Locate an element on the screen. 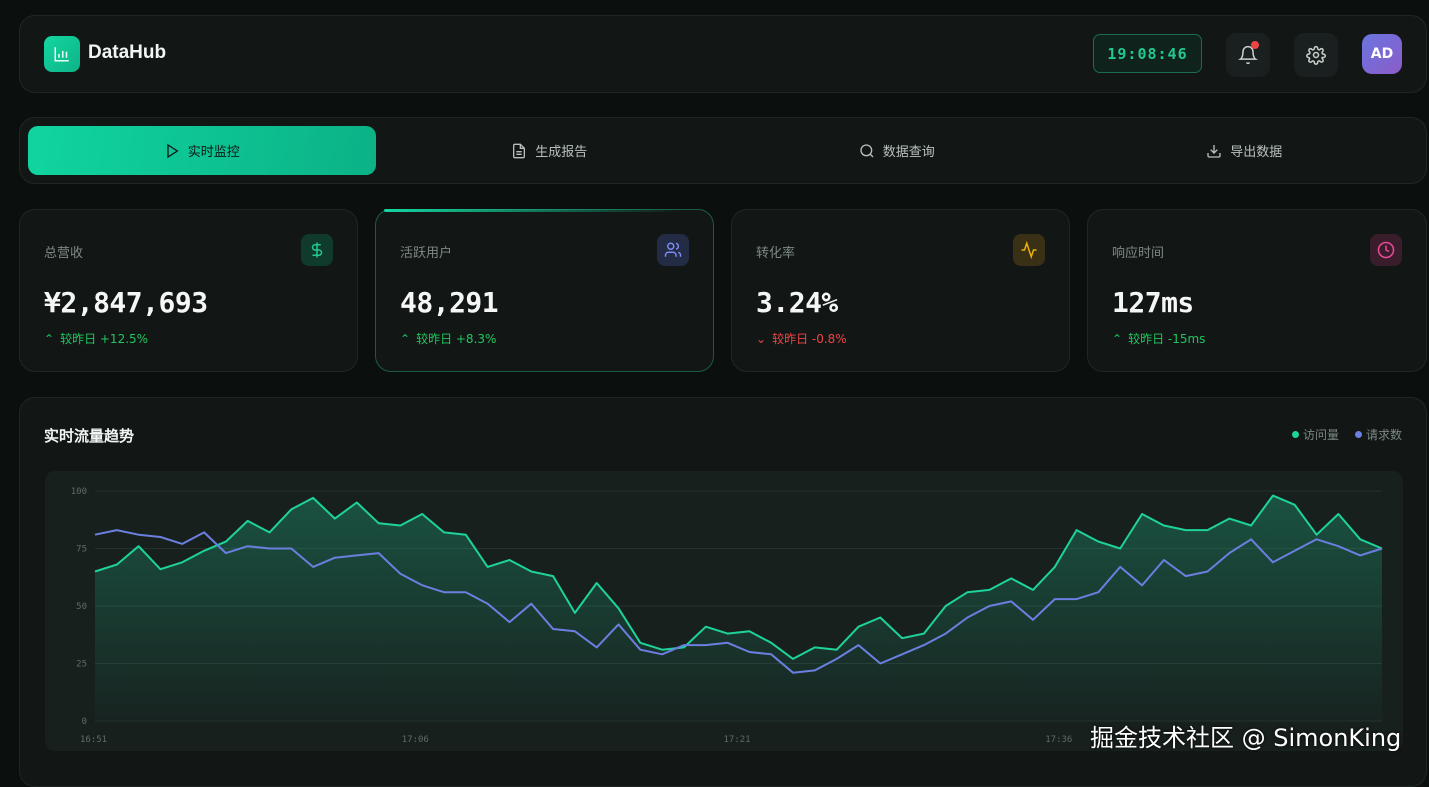 The width and height of the screenshot is (1429, 787). y-tick-label: 50 is located at coordinates (81, 607).